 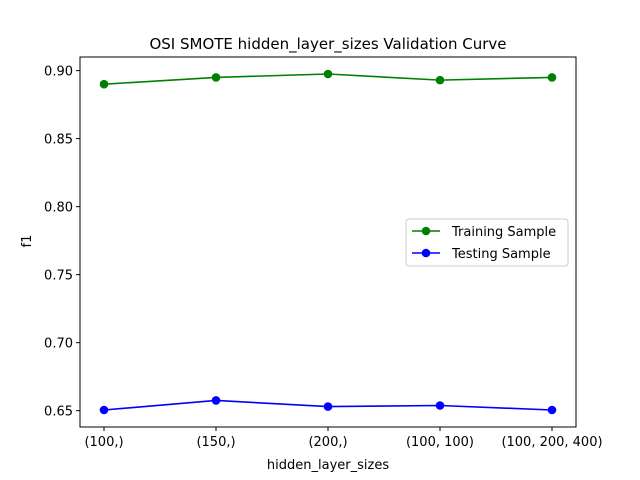 What do you see at coordinates (58, 412) in the screenshot?
I see `y-tick-label: 0.65` at bounding box center [58, 412].